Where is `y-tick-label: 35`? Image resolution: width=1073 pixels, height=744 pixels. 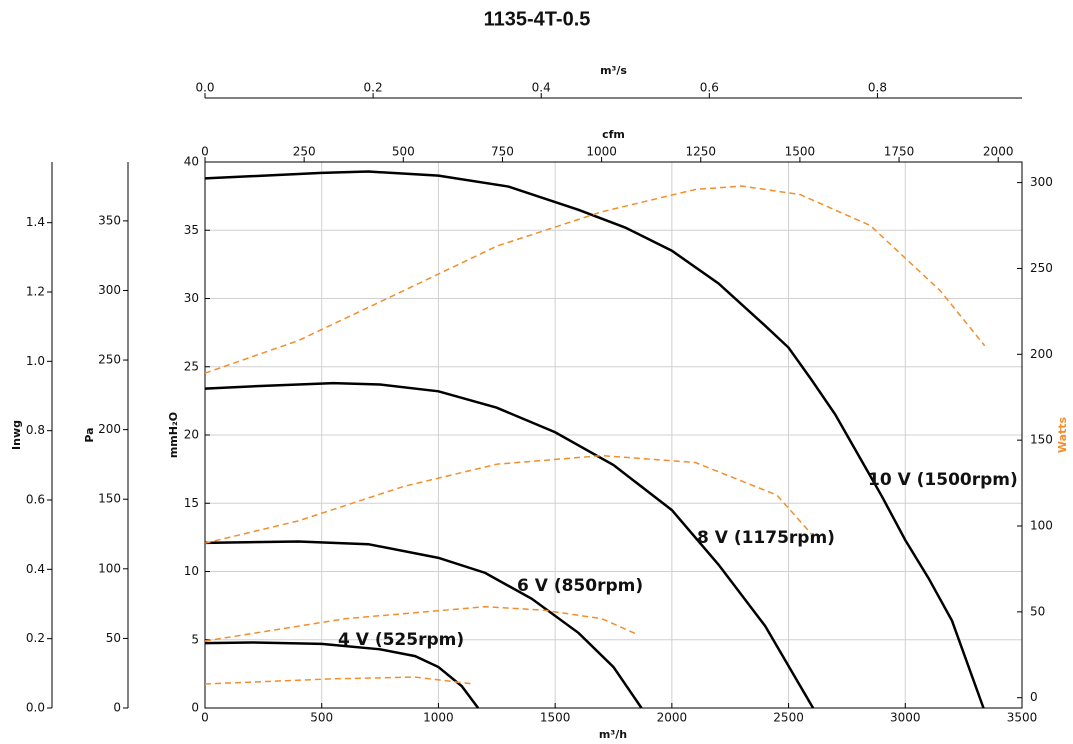 y-tick-label: 35 is located at coordinates (191, 230).